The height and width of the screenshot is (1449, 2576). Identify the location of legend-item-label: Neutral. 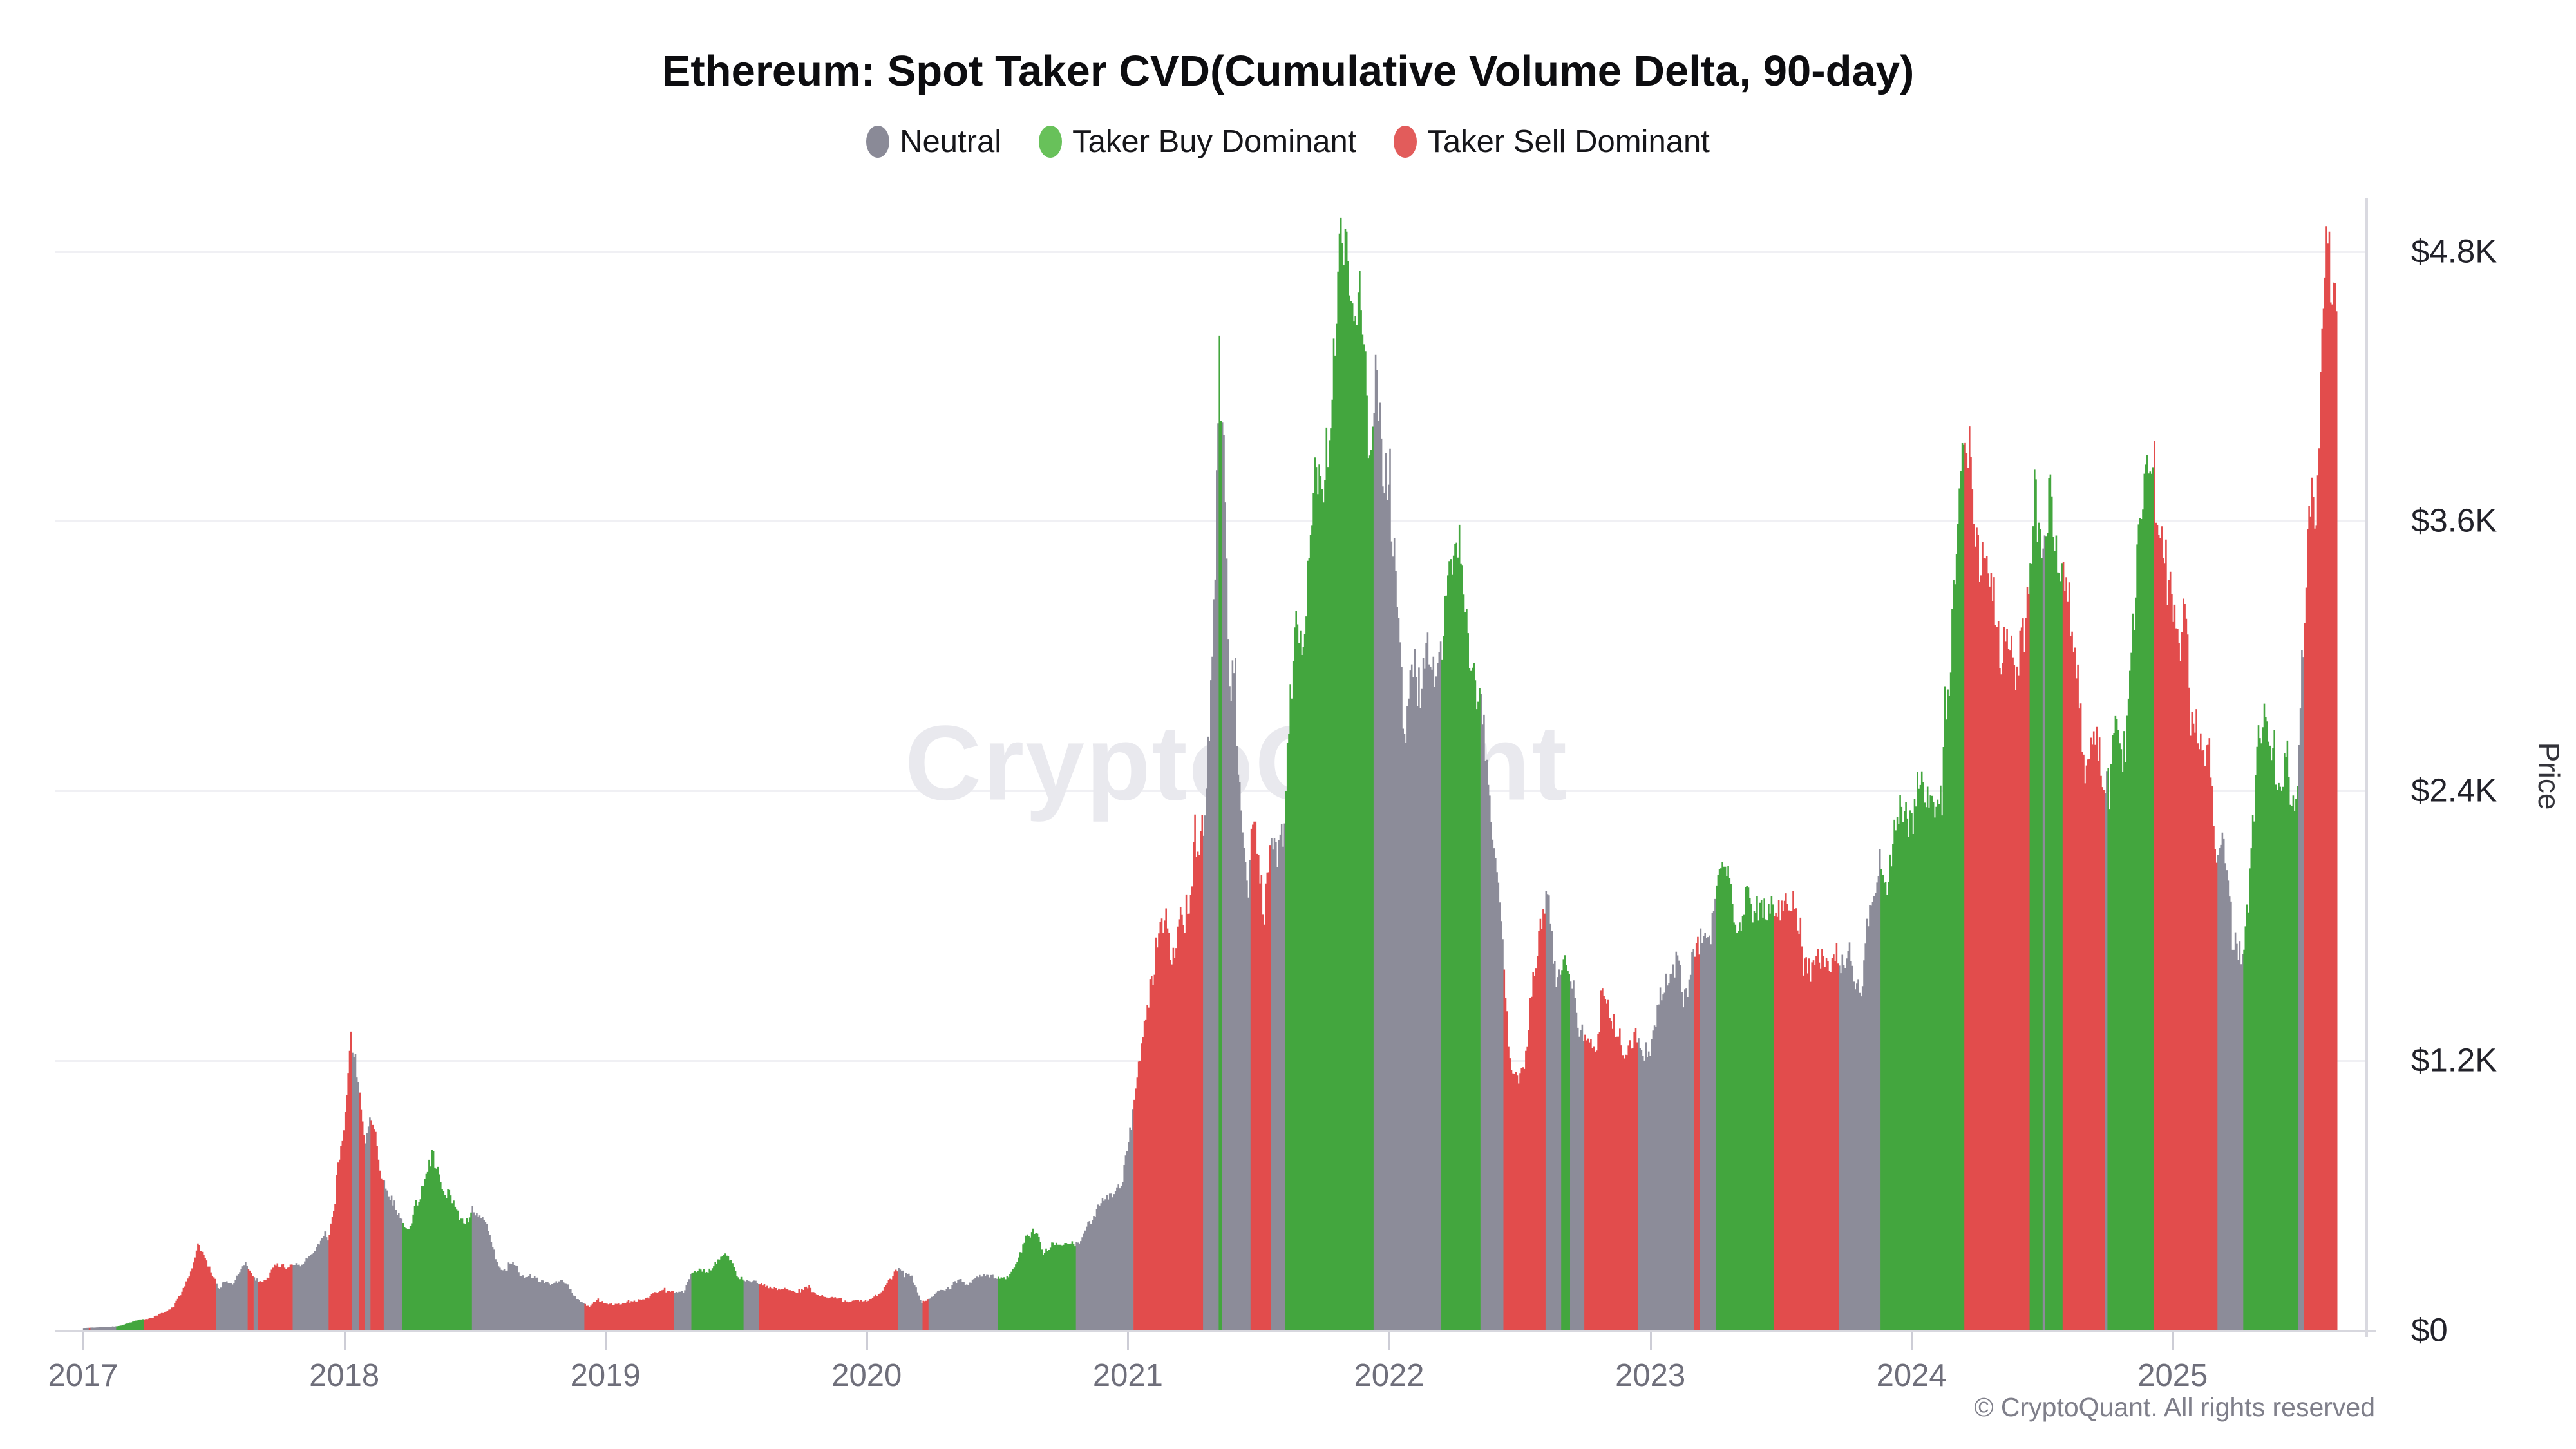
(951, 141).